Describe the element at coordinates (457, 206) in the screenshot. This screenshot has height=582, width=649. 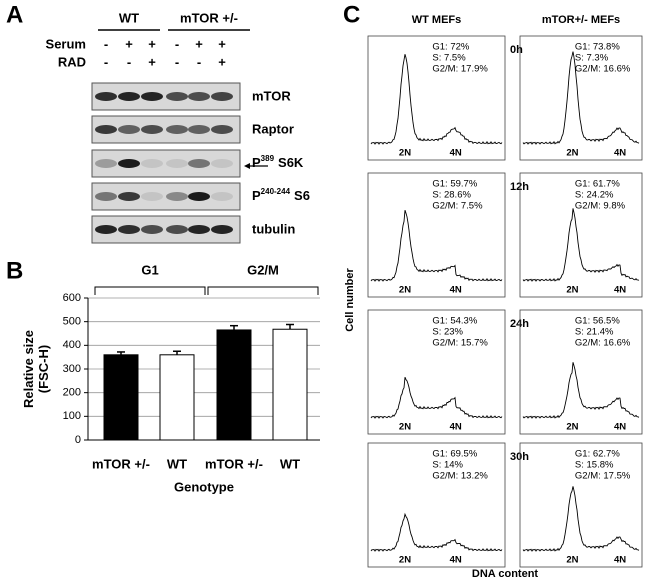
I see `stat-text: G2/M: 7.5%` at that location.